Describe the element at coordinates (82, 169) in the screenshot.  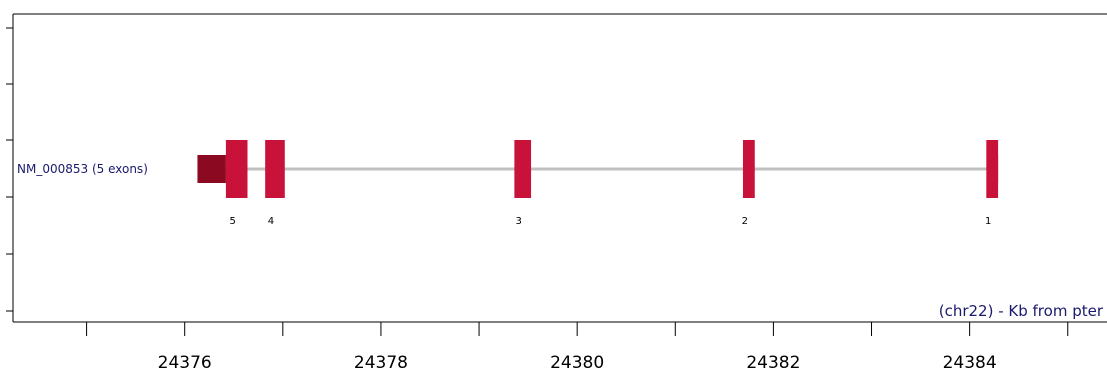
I see `transcript-label: NM_000853 (5 exons)` at that location.